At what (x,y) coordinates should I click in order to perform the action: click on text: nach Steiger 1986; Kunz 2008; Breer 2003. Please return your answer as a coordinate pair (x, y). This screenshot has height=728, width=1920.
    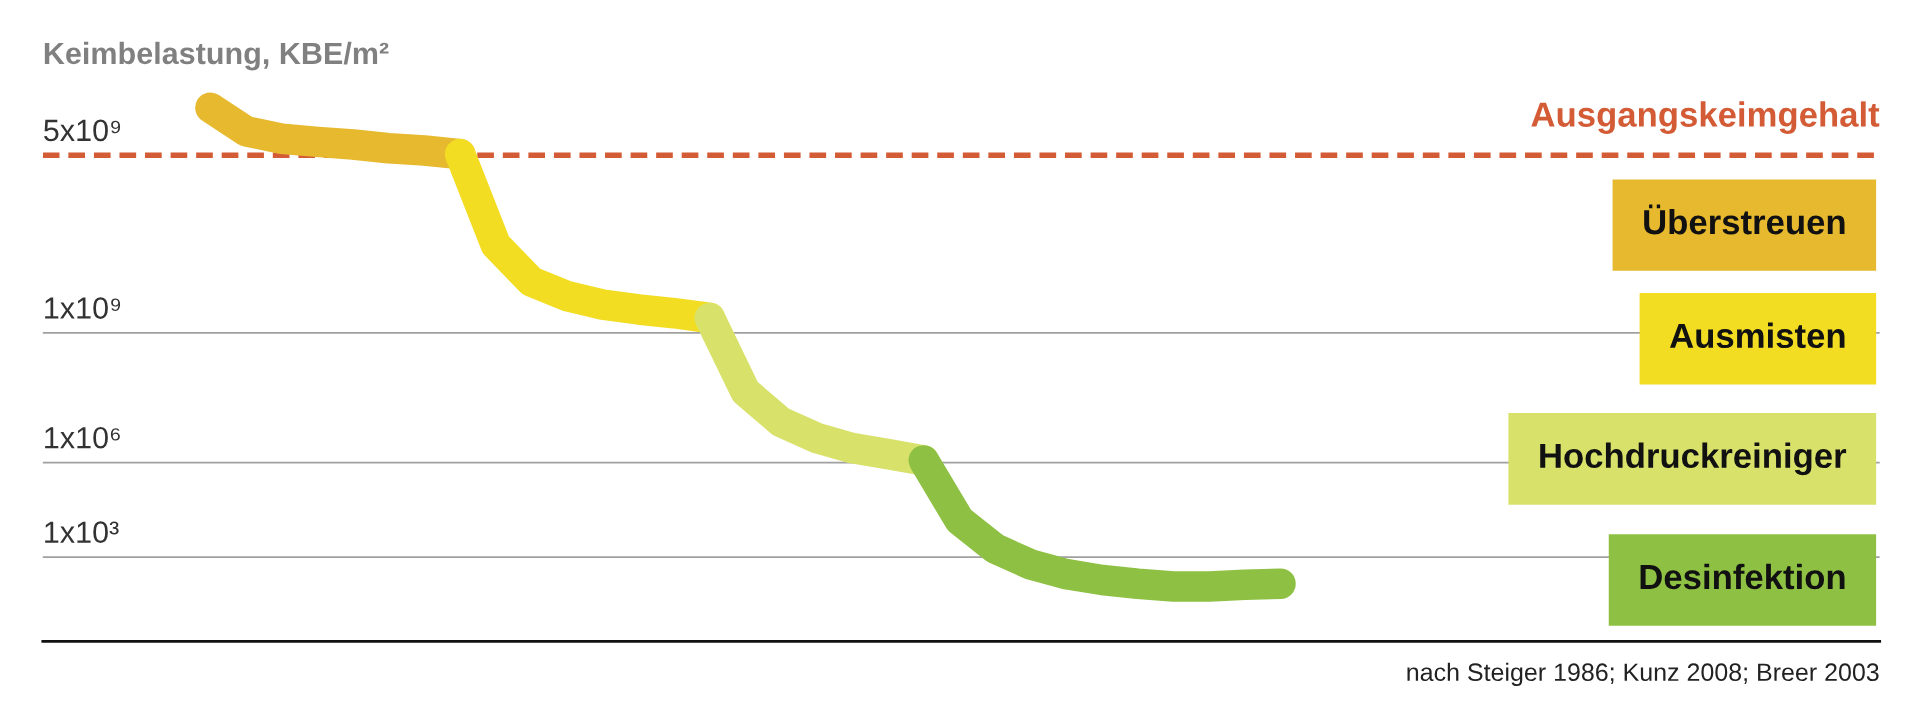
    Looking at the image, I should click on (1643, 674).